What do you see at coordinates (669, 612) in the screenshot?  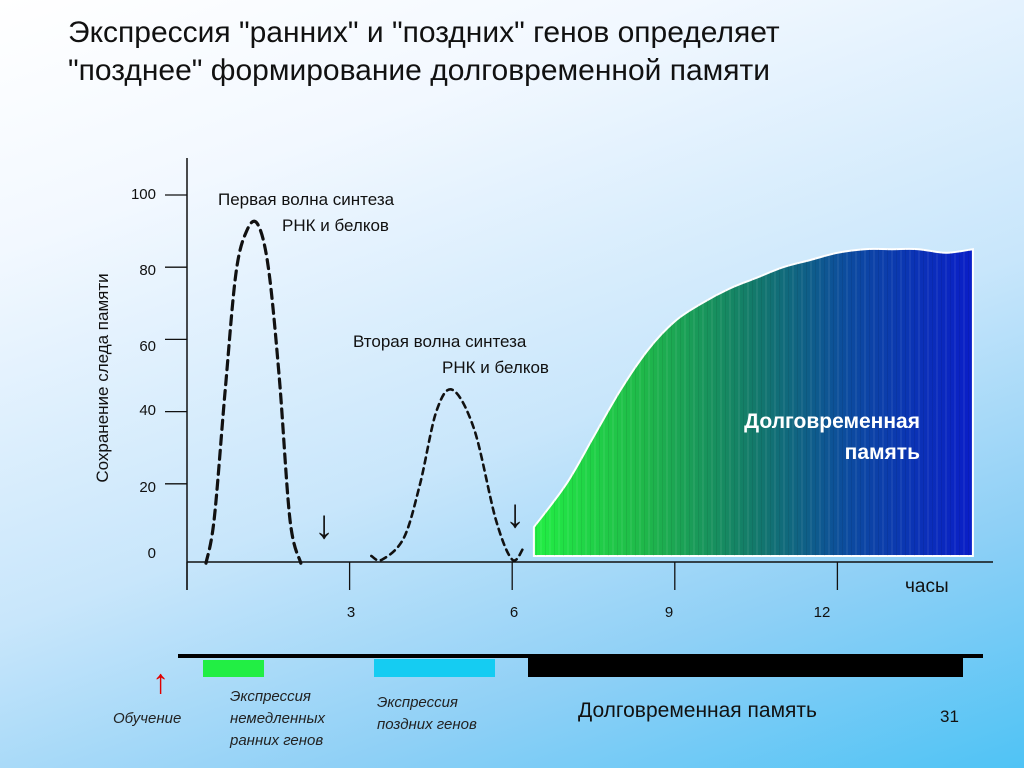 I see `x-tick-label: 9` at bounding box center [669, 612].